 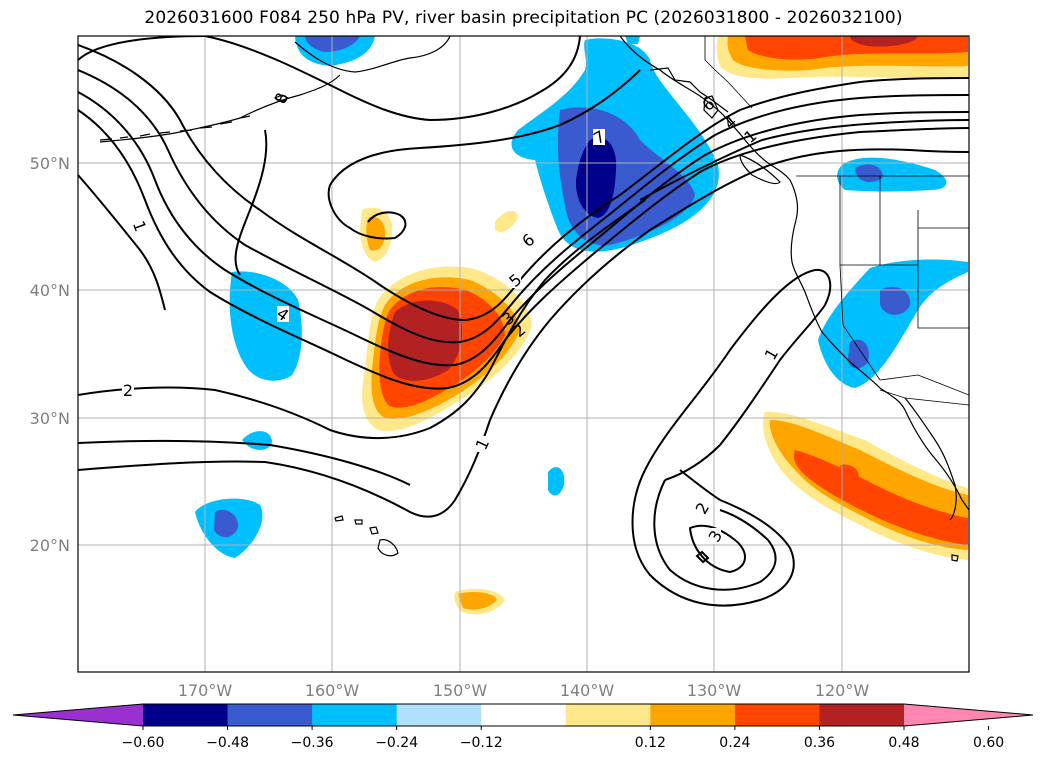 I want to click on colorbar-tick-label: −0.36, so click(x=312, y=743).